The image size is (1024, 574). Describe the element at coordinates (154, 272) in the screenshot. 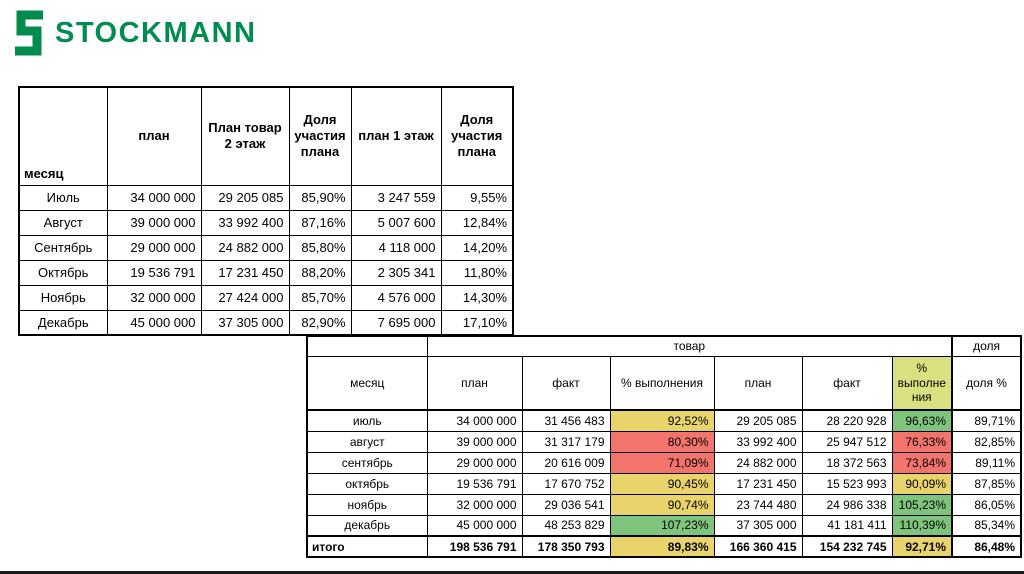

I see `plan-cell: 19 536 791` at that location.